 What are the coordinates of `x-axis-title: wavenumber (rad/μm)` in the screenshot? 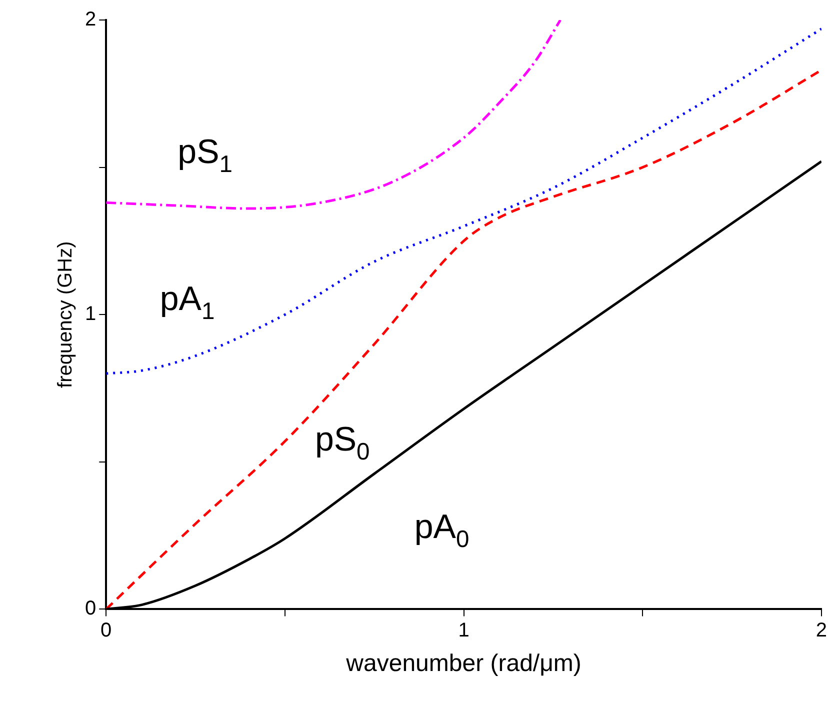 It's located at (463, 664).